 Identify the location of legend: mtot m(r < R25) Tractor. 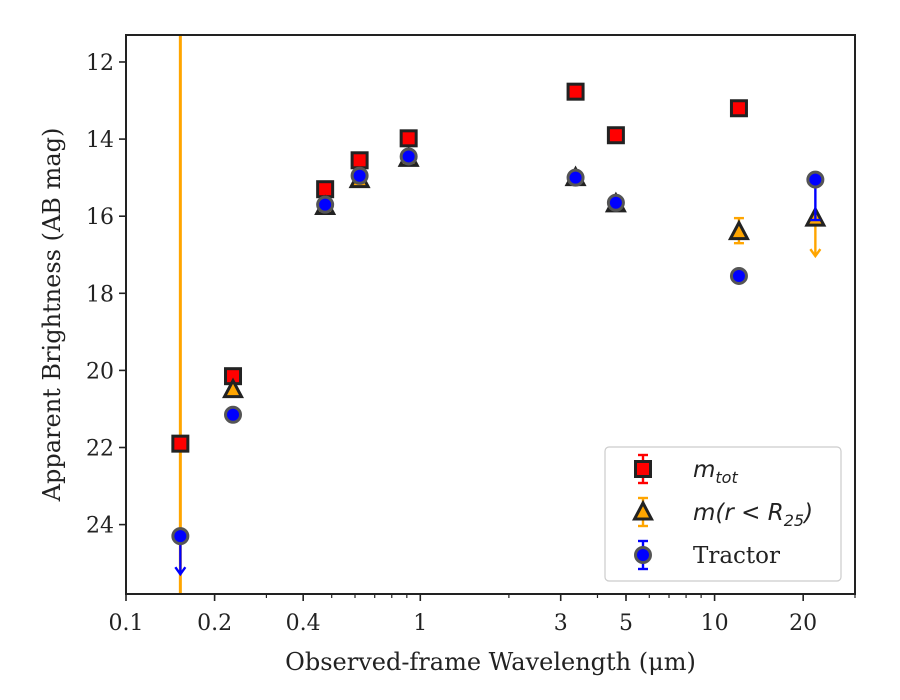
(723, 514).